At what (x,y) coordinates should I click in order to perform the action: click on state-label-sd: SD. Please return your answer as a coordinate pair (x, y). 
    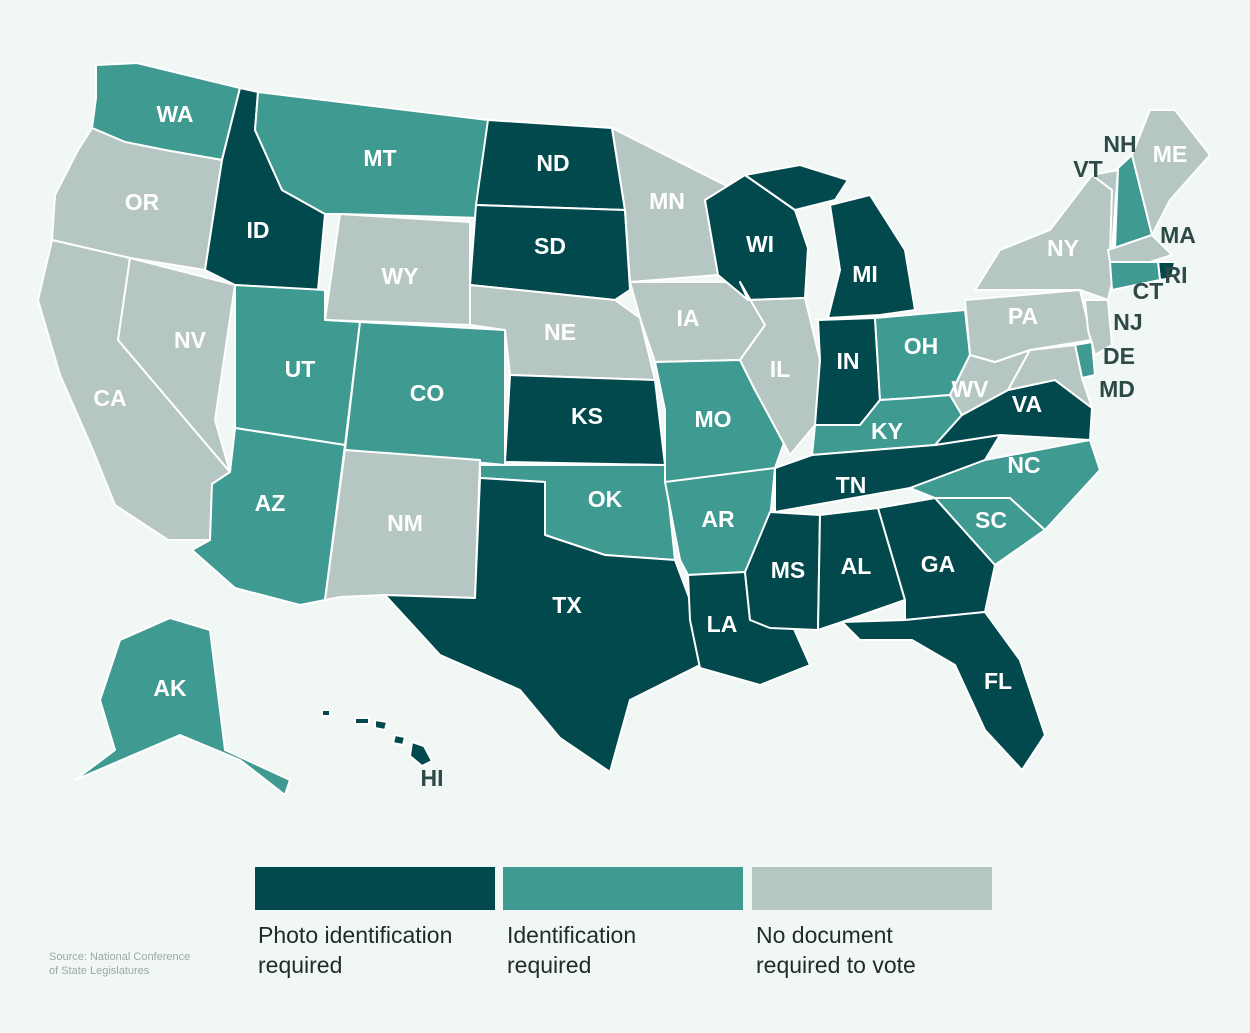
    Looking at the image, I should click on (550, 246).